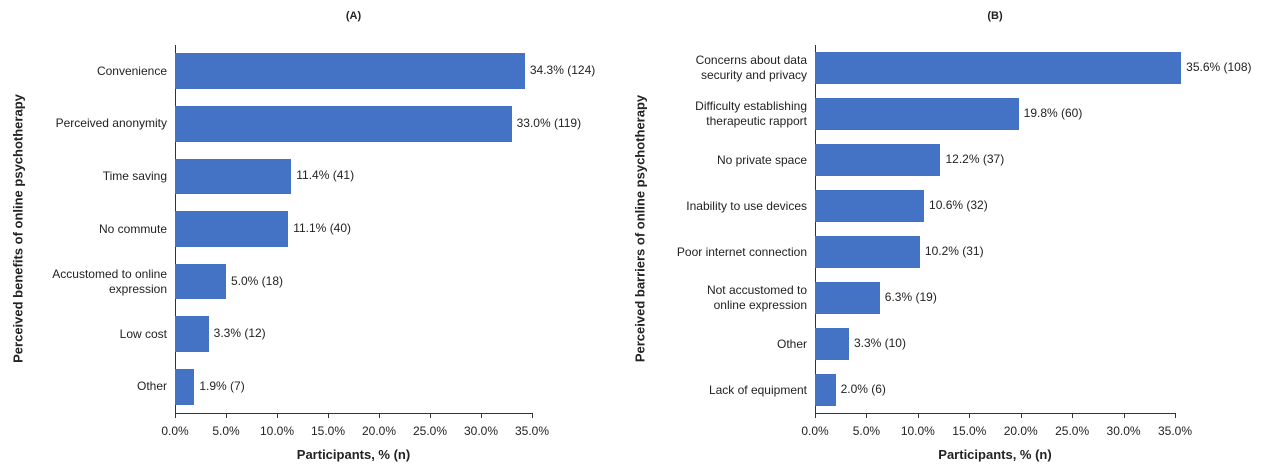  I want to click on chart-title: (A), so click(353, 16).